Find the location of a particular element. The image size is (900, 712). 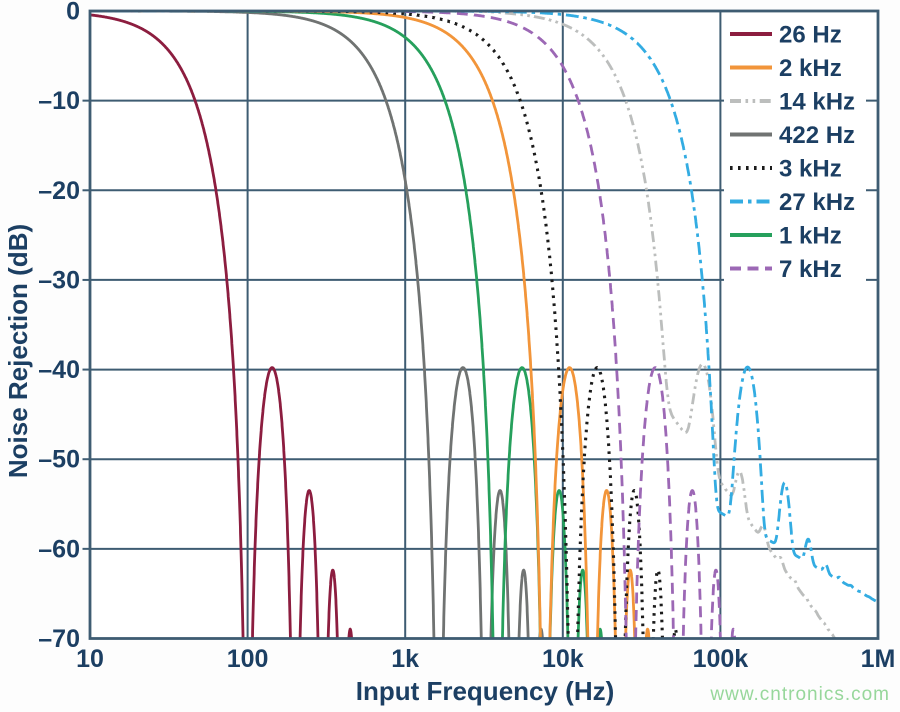

watermark: www.cntronics.com is located at coordinates (800, 694).